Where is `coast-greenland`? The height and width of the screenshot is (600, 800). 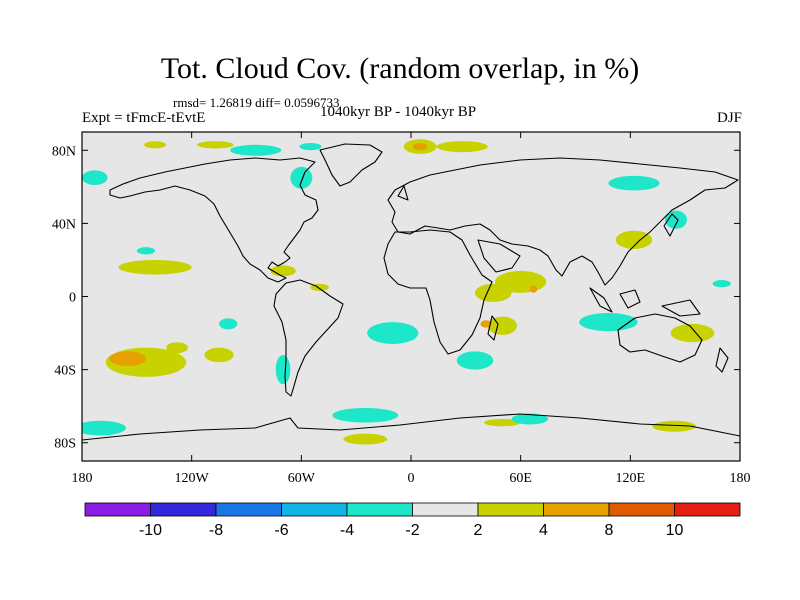 coast-greenland is located at coordinates (351, 165).